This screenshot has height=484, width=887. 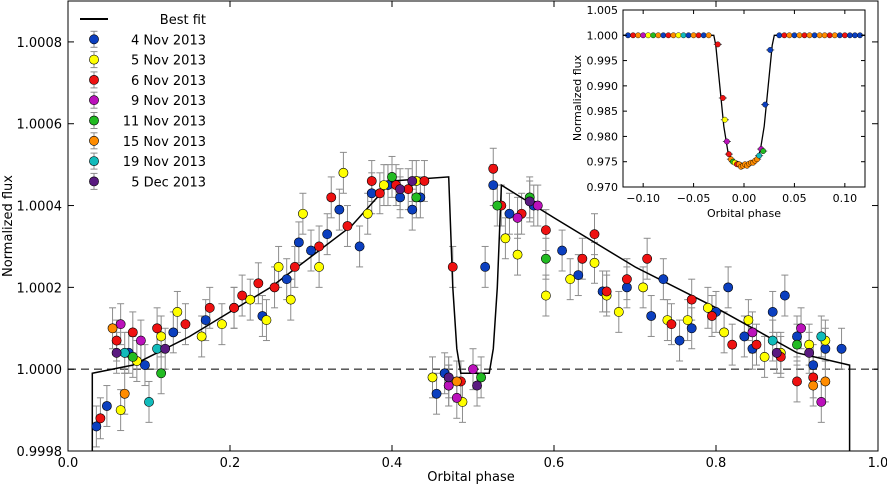 What do you see at coordinates (603, 187) in the screenshot?
I see `inset-y-tick-label: 0.970` at bounding box center [603, 187].